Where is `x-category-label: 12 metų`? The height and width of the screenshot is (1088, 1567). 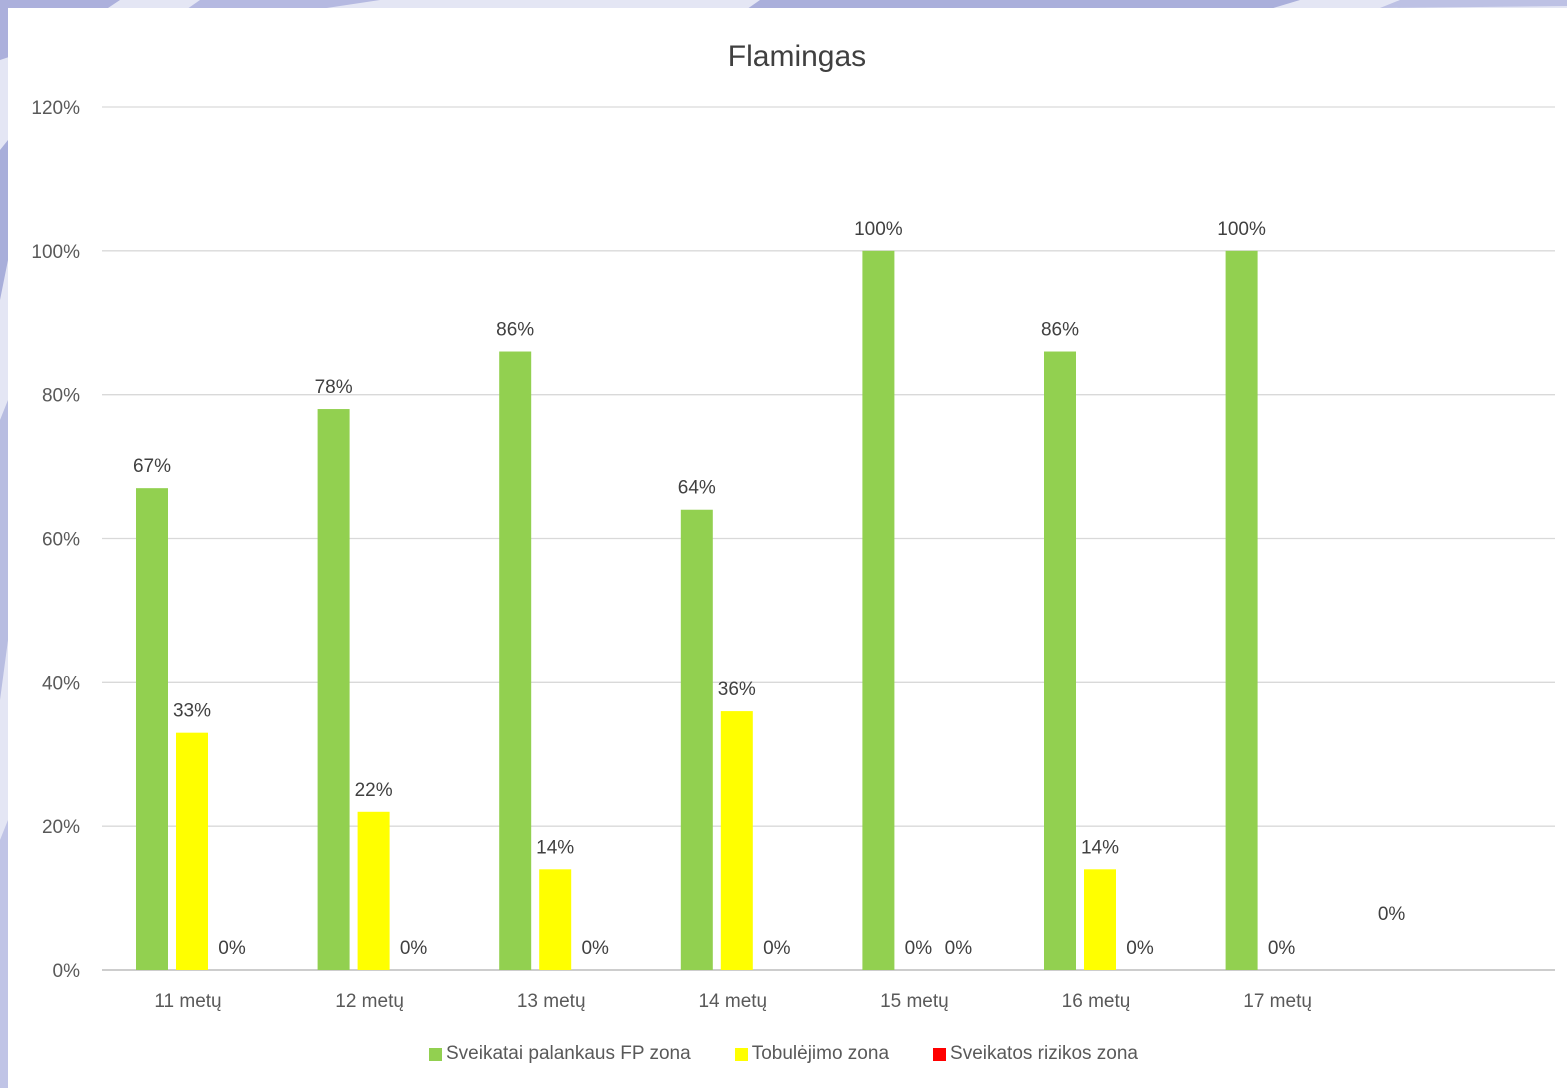
x-category-label: 12 metų is located at coordinates (369, 1001).